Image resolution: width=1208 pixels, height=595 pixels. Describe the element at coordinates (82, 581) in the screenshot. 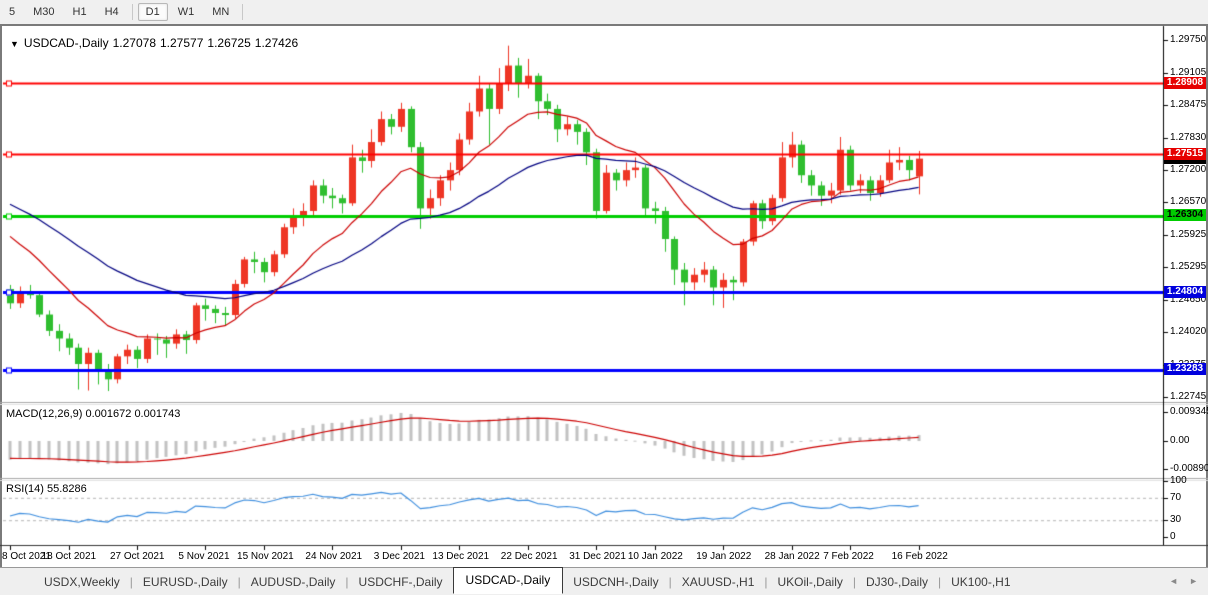

I see `chart-tab-usdx-weekly: USDX,Weekly` at that location.